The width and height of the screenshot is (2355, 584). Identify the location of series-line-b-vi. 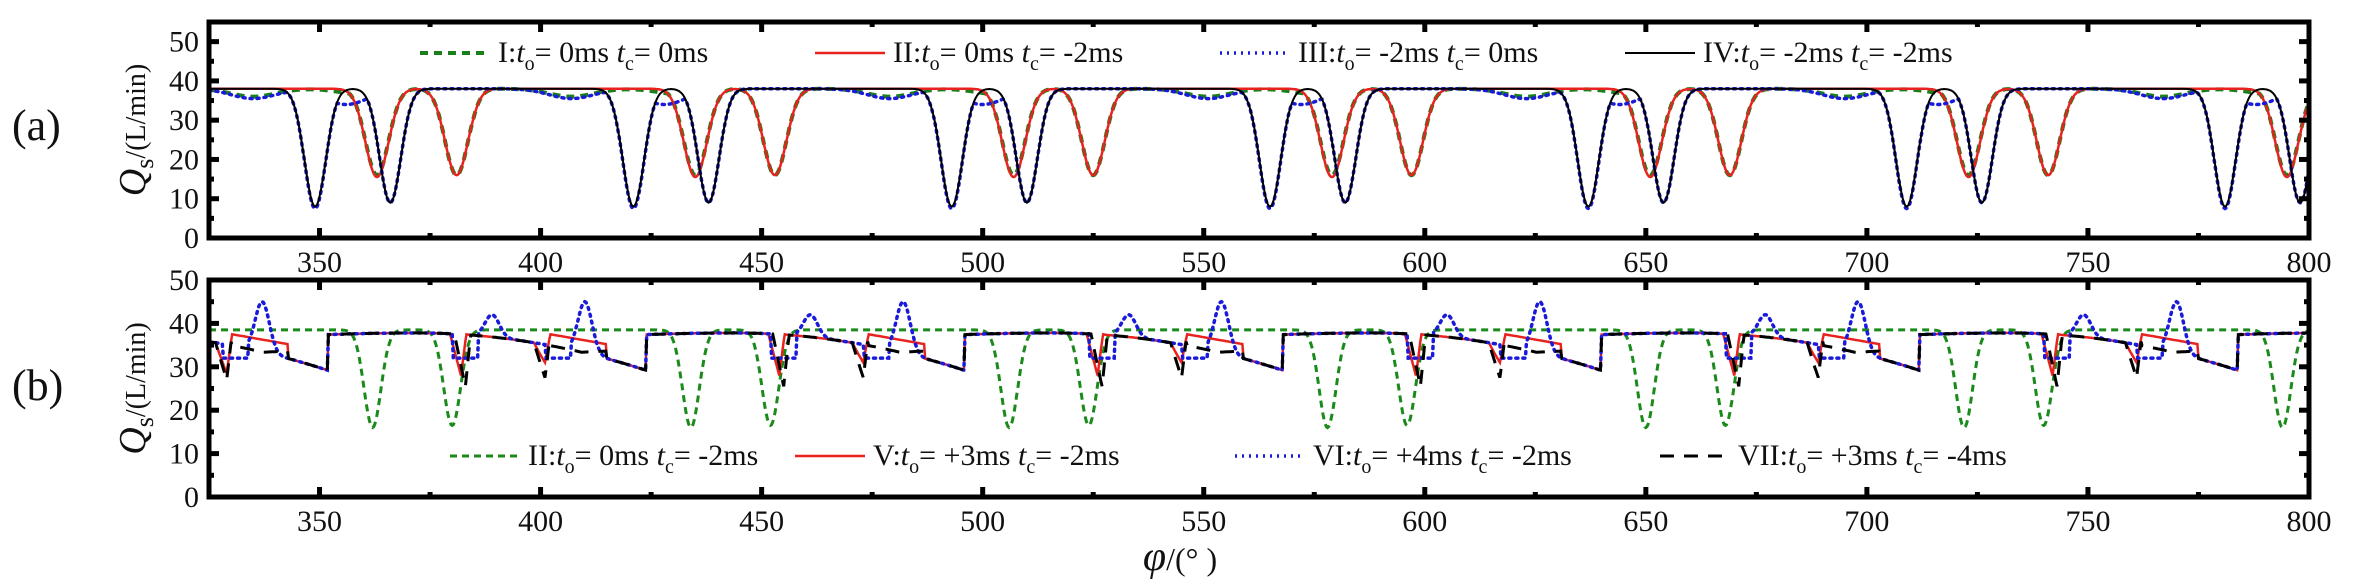
(1259, 336).